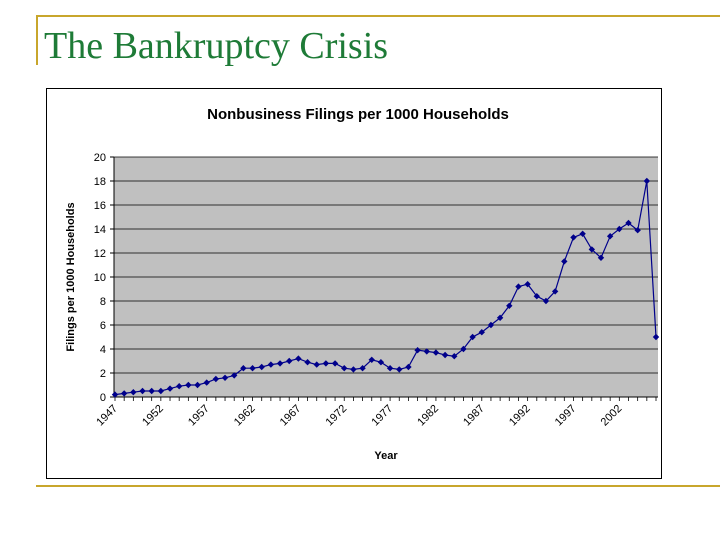  Describe the element at coordinates (100, 158) in the screenshot. I see `y-tick-label: 20` at that location.